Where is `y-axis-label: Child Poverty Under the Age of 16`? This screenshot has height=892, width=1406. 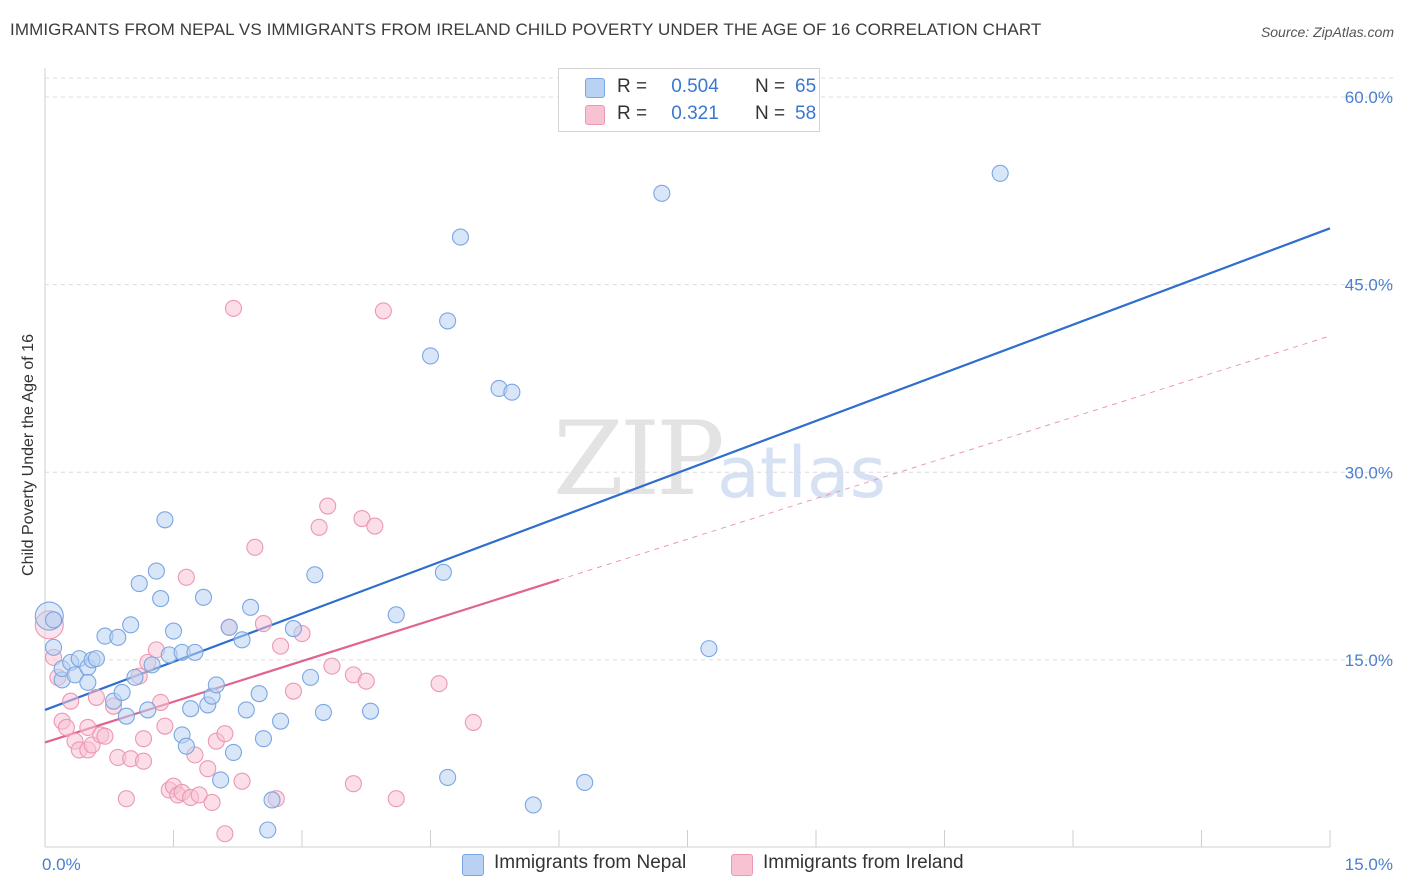 y-axis-label: Child Poverty Under the Age of 16 is located at coordinates (28, 455).